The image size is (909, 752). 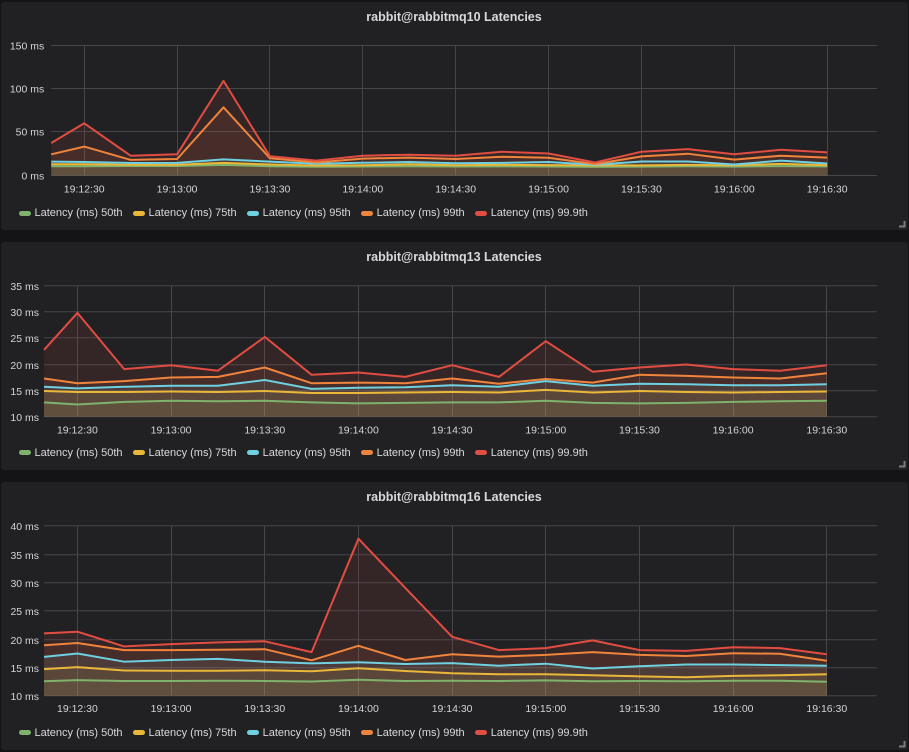 I want to click on svg-text: 40 ms, so click(x=24, y=527).